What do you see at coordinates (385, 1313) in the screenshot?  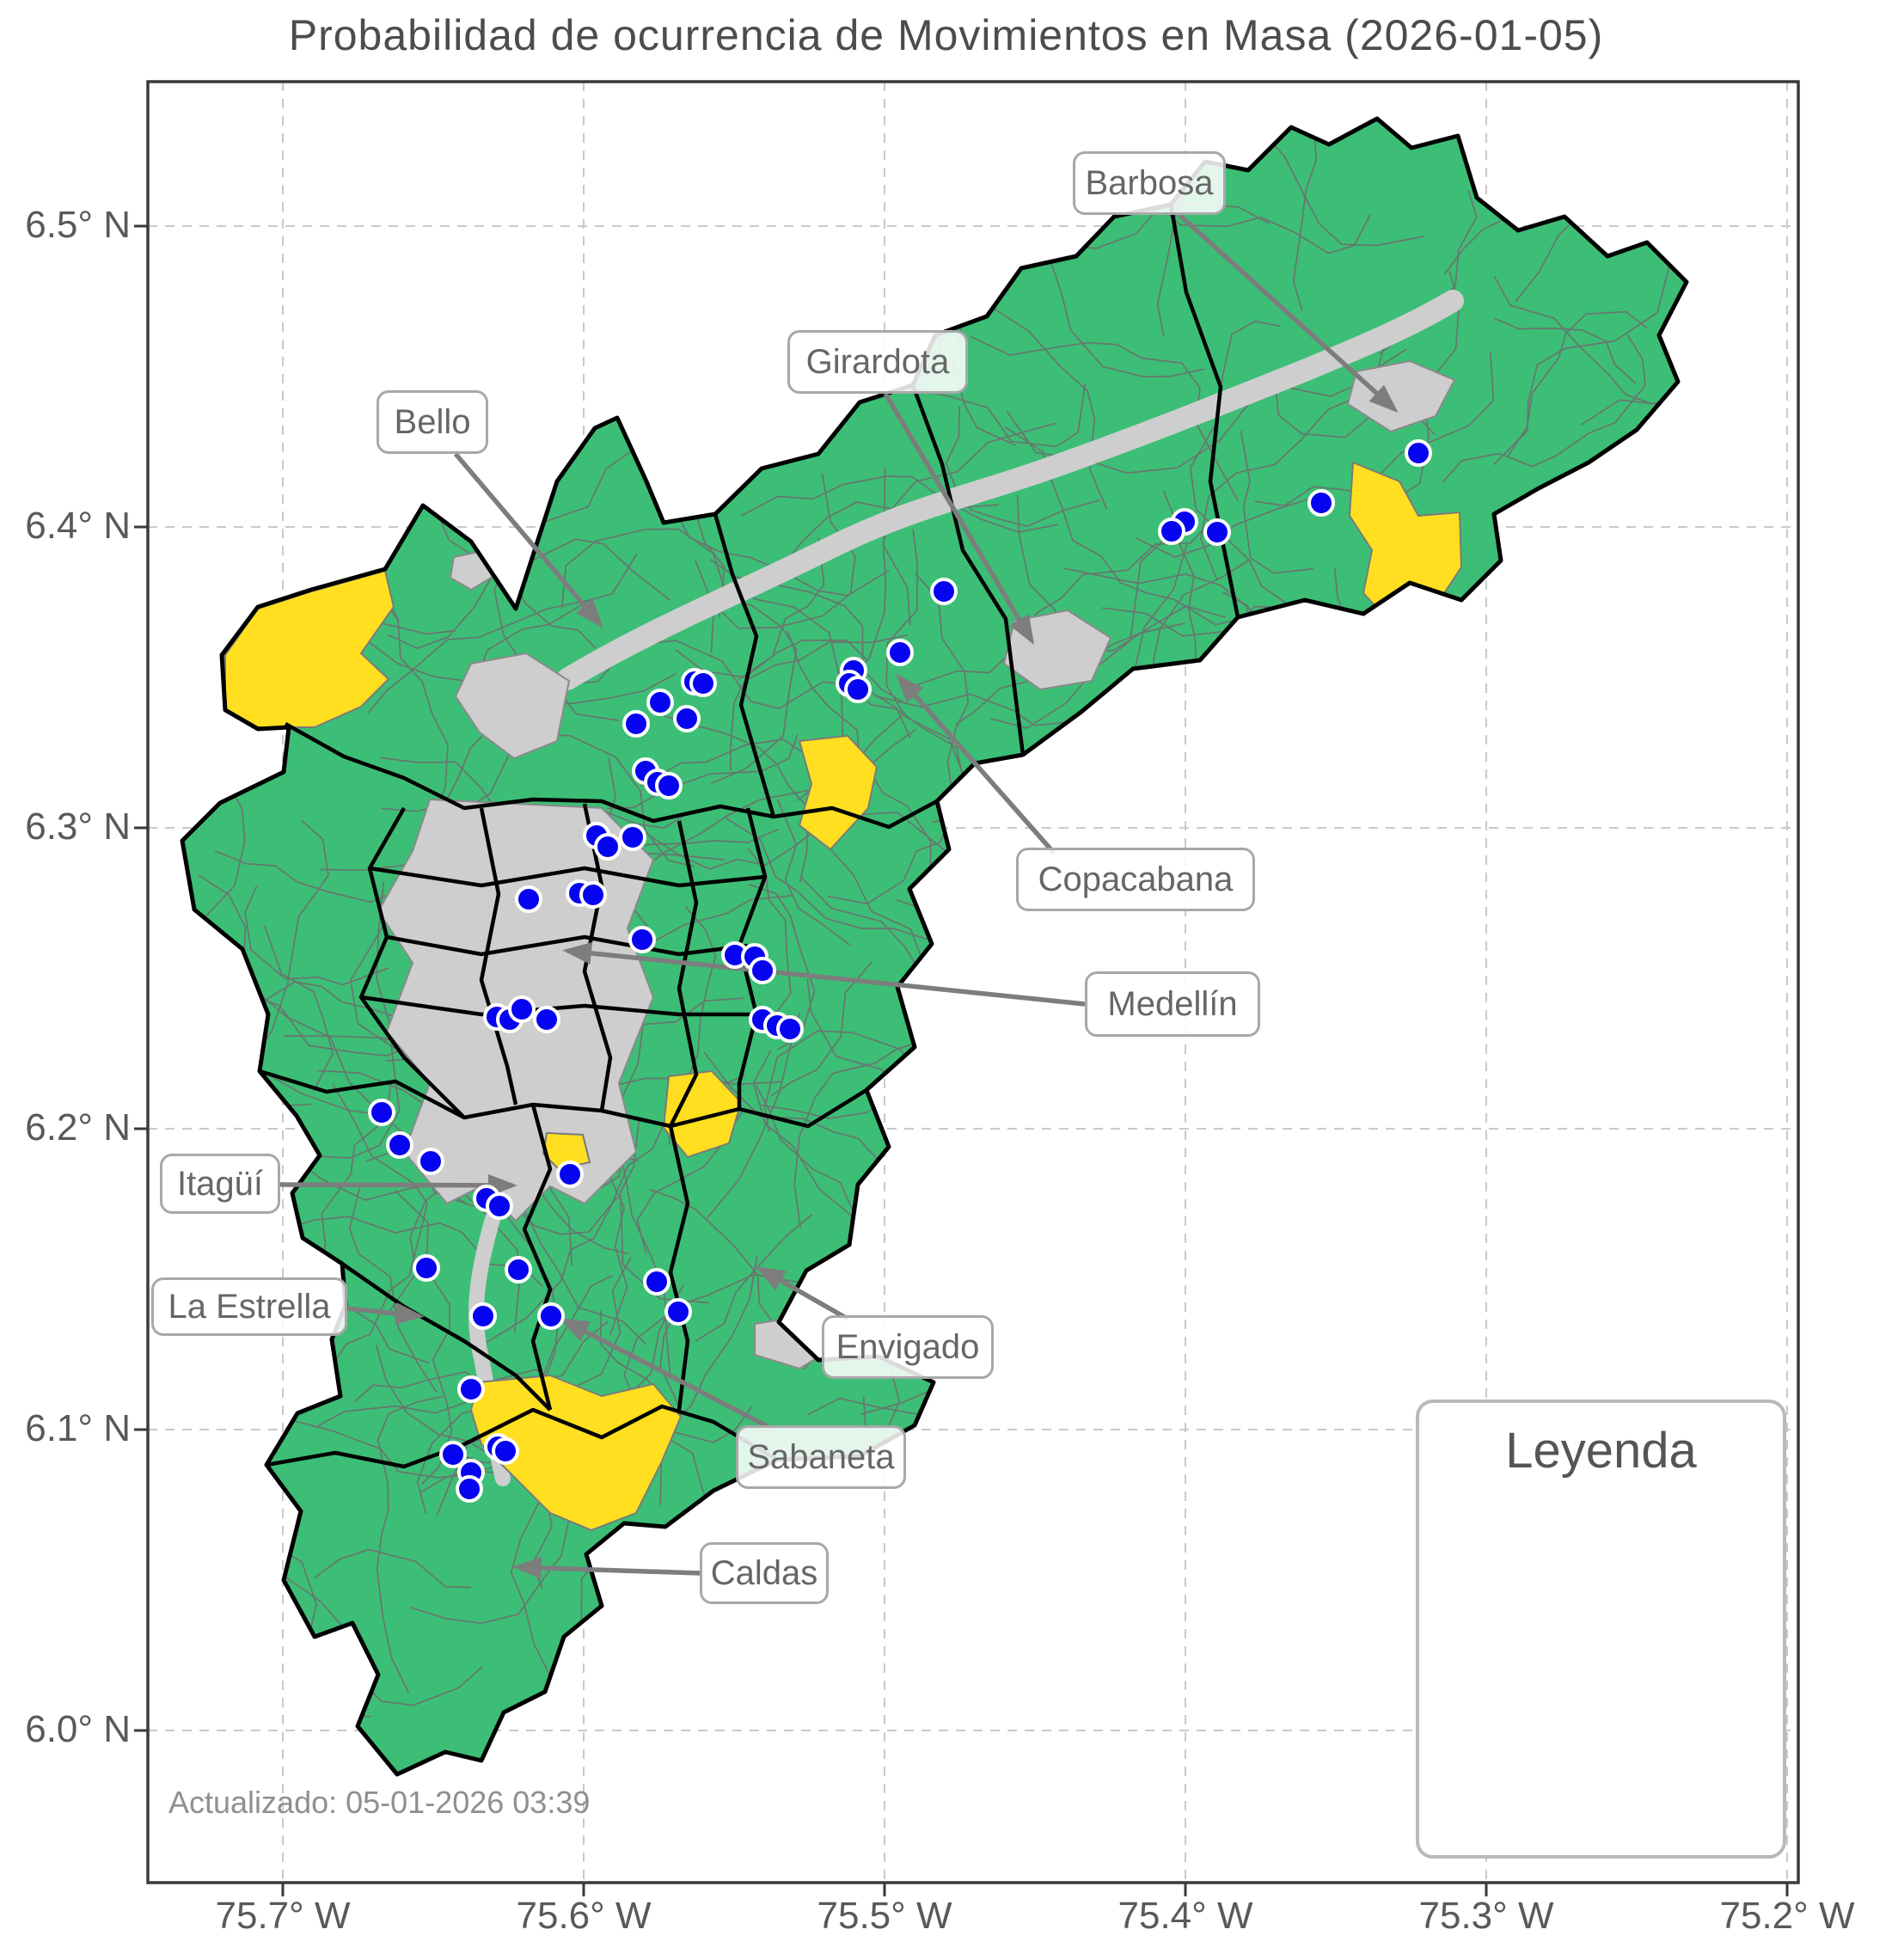 I see `leader-line-laestrella` at bounding box center [385, 1313].